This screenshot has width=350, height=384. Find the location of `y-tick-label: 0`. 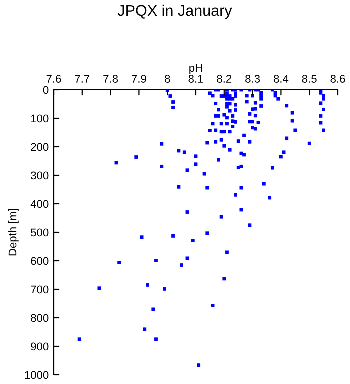

y-tick-label: 0 is located at coordinates (46, 90).